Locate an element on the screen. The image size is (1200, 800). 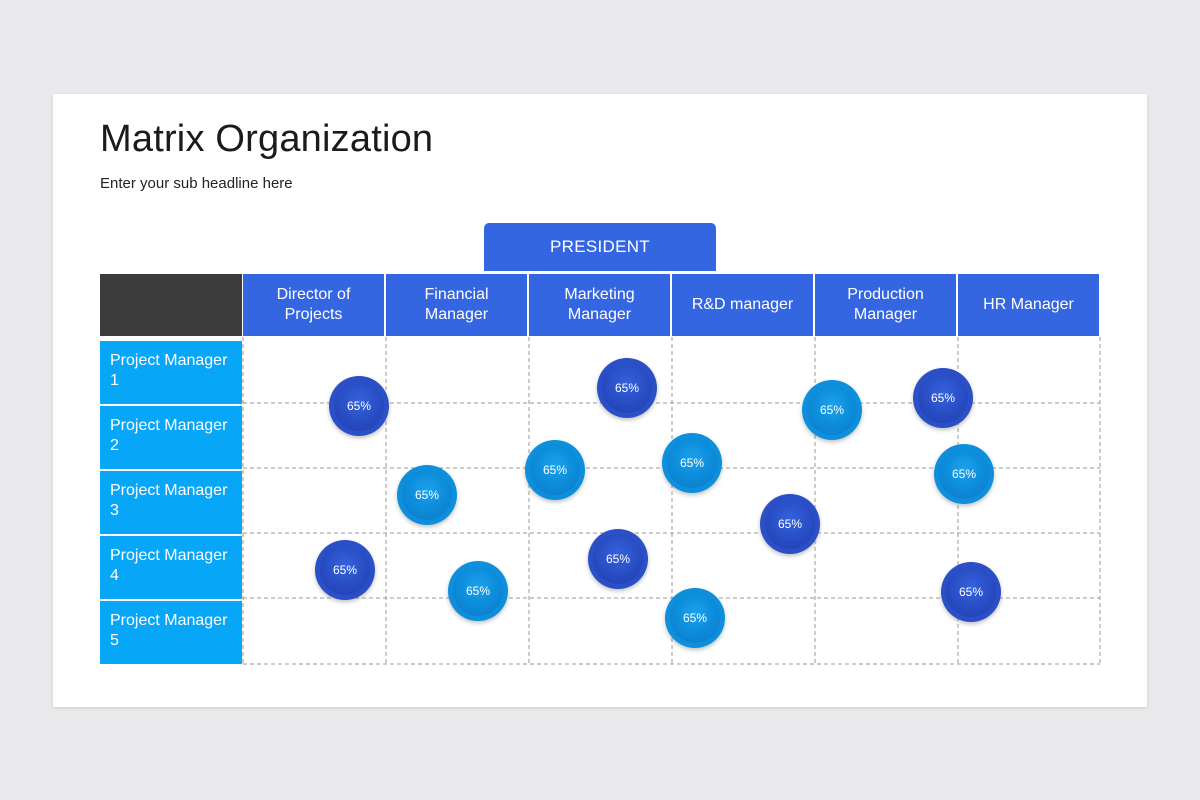
column-header-label: Marketing Manager is located at coordinates (599, 304).